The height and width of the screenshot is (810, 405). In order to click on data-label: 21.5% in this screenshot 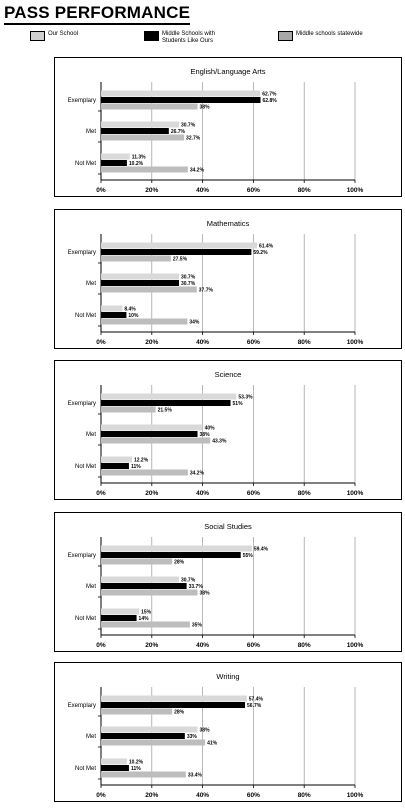, I will do `click(165, 411)`.